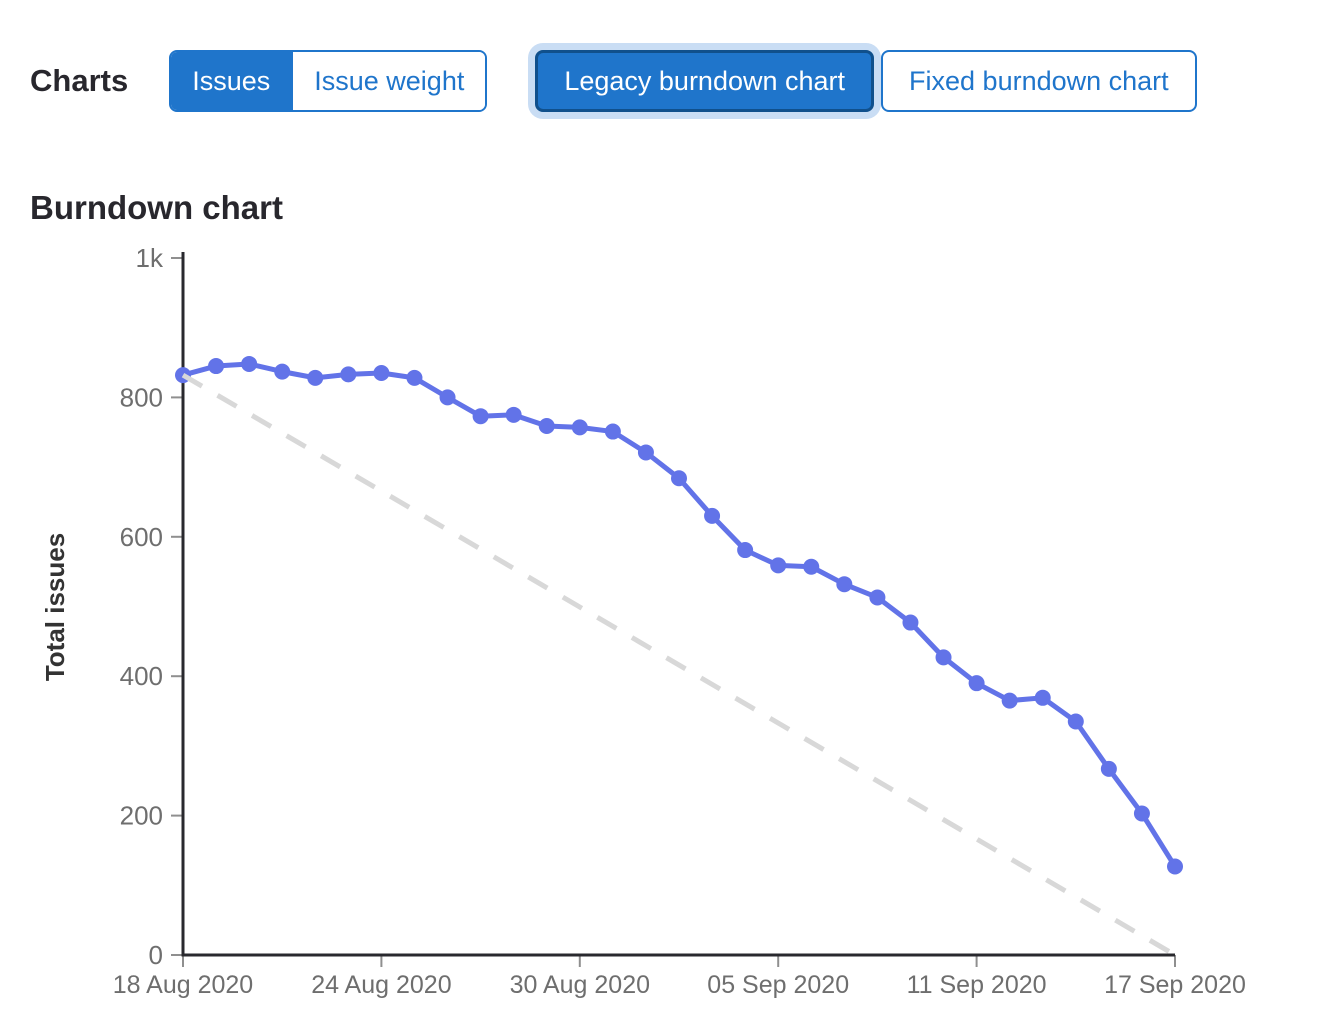  Describe the element at coordinates (141, 676) in the screenshot. I see `y-axis-tick-label: 400` at that location.